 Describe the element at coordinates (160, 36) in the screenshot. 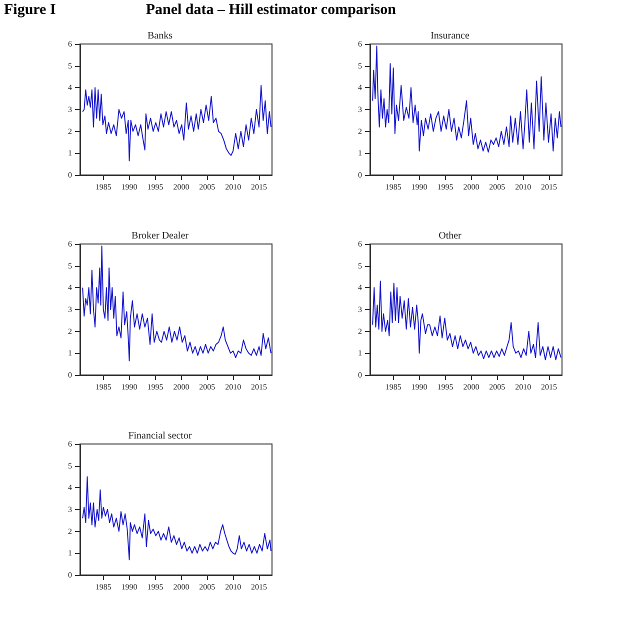

I see `chart-title: Banks` at that location.